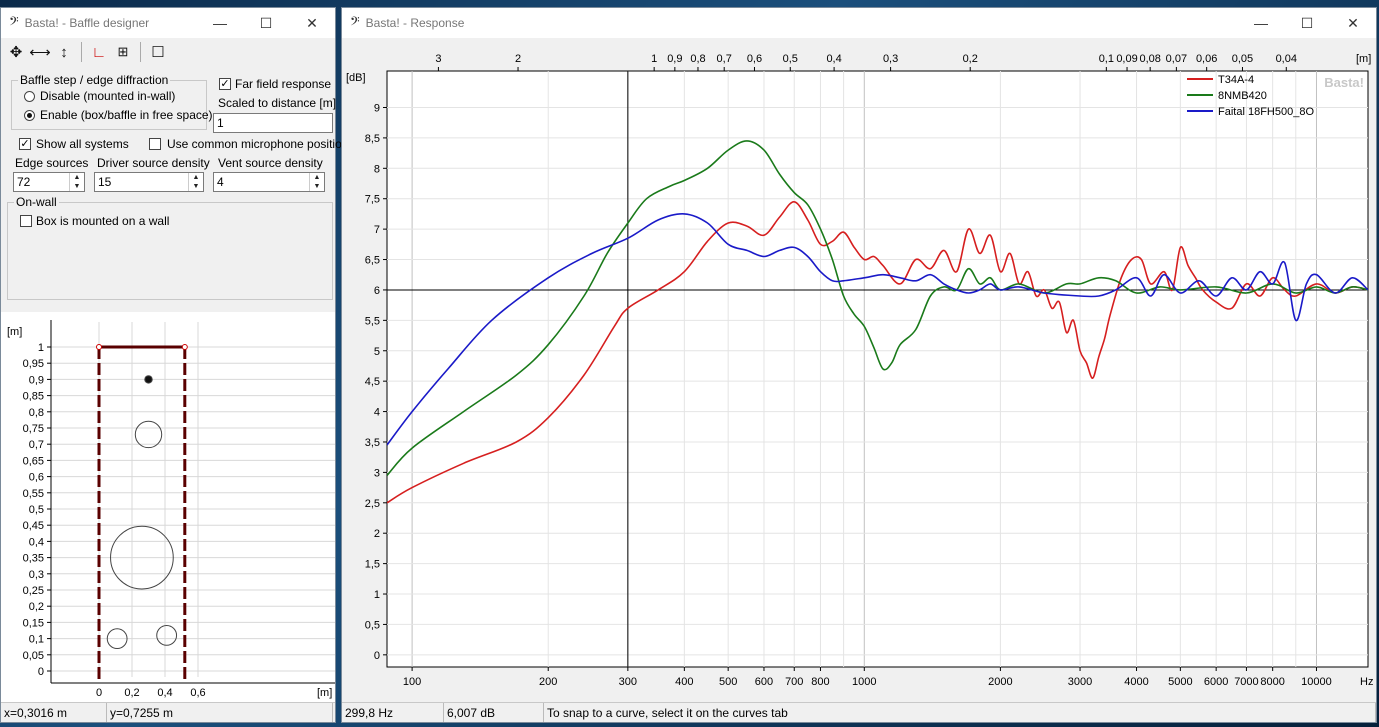  What do you see at coordinates (142, 557) in the screenshot?
I see `driver-woofer` at bounding box center [142, 557].